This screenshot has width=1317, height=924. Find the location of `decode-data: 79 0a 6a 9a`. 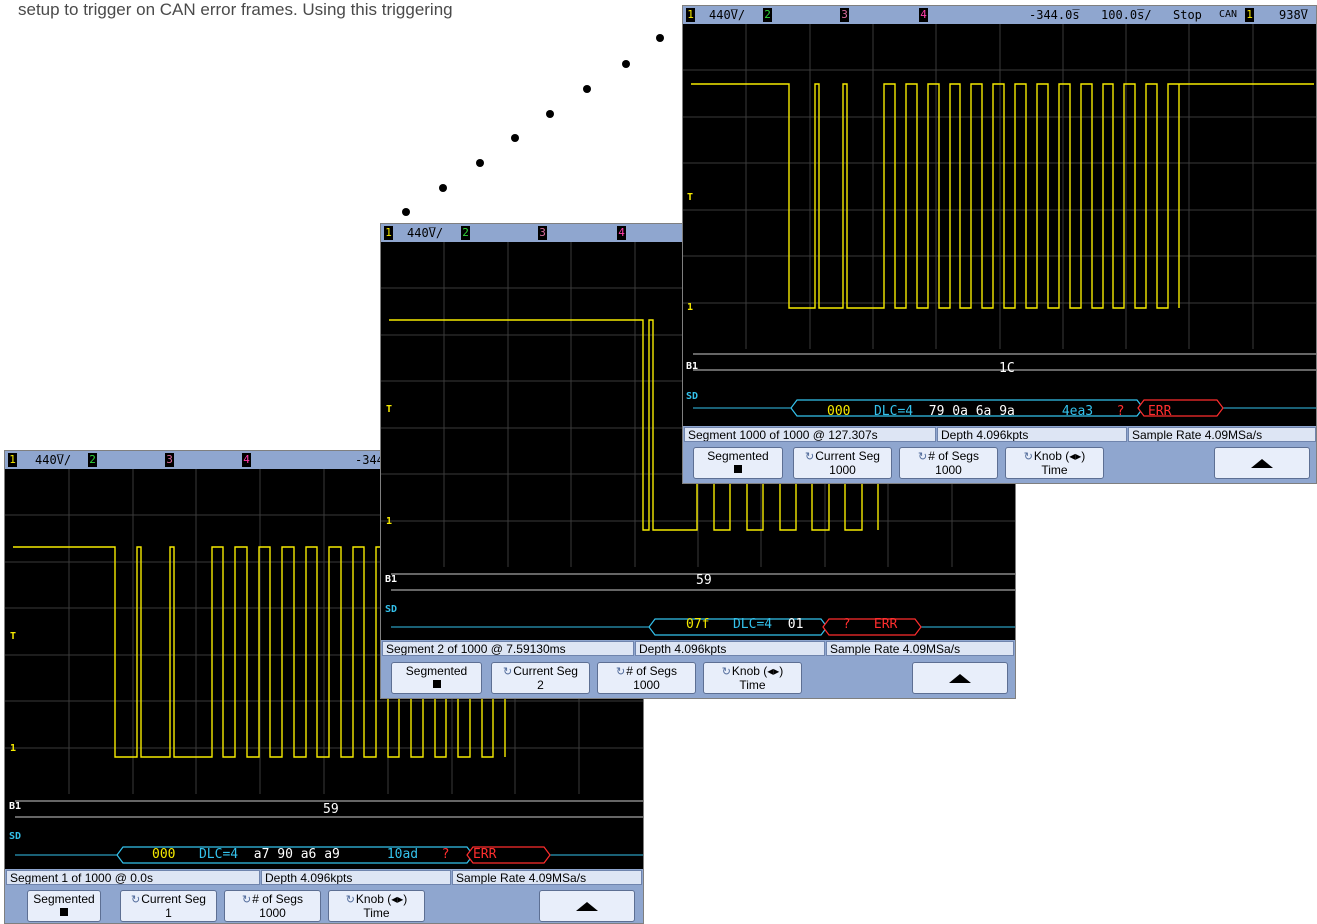

decode-data: 79 0a 6a 9a is located at coordinates (971, 411).